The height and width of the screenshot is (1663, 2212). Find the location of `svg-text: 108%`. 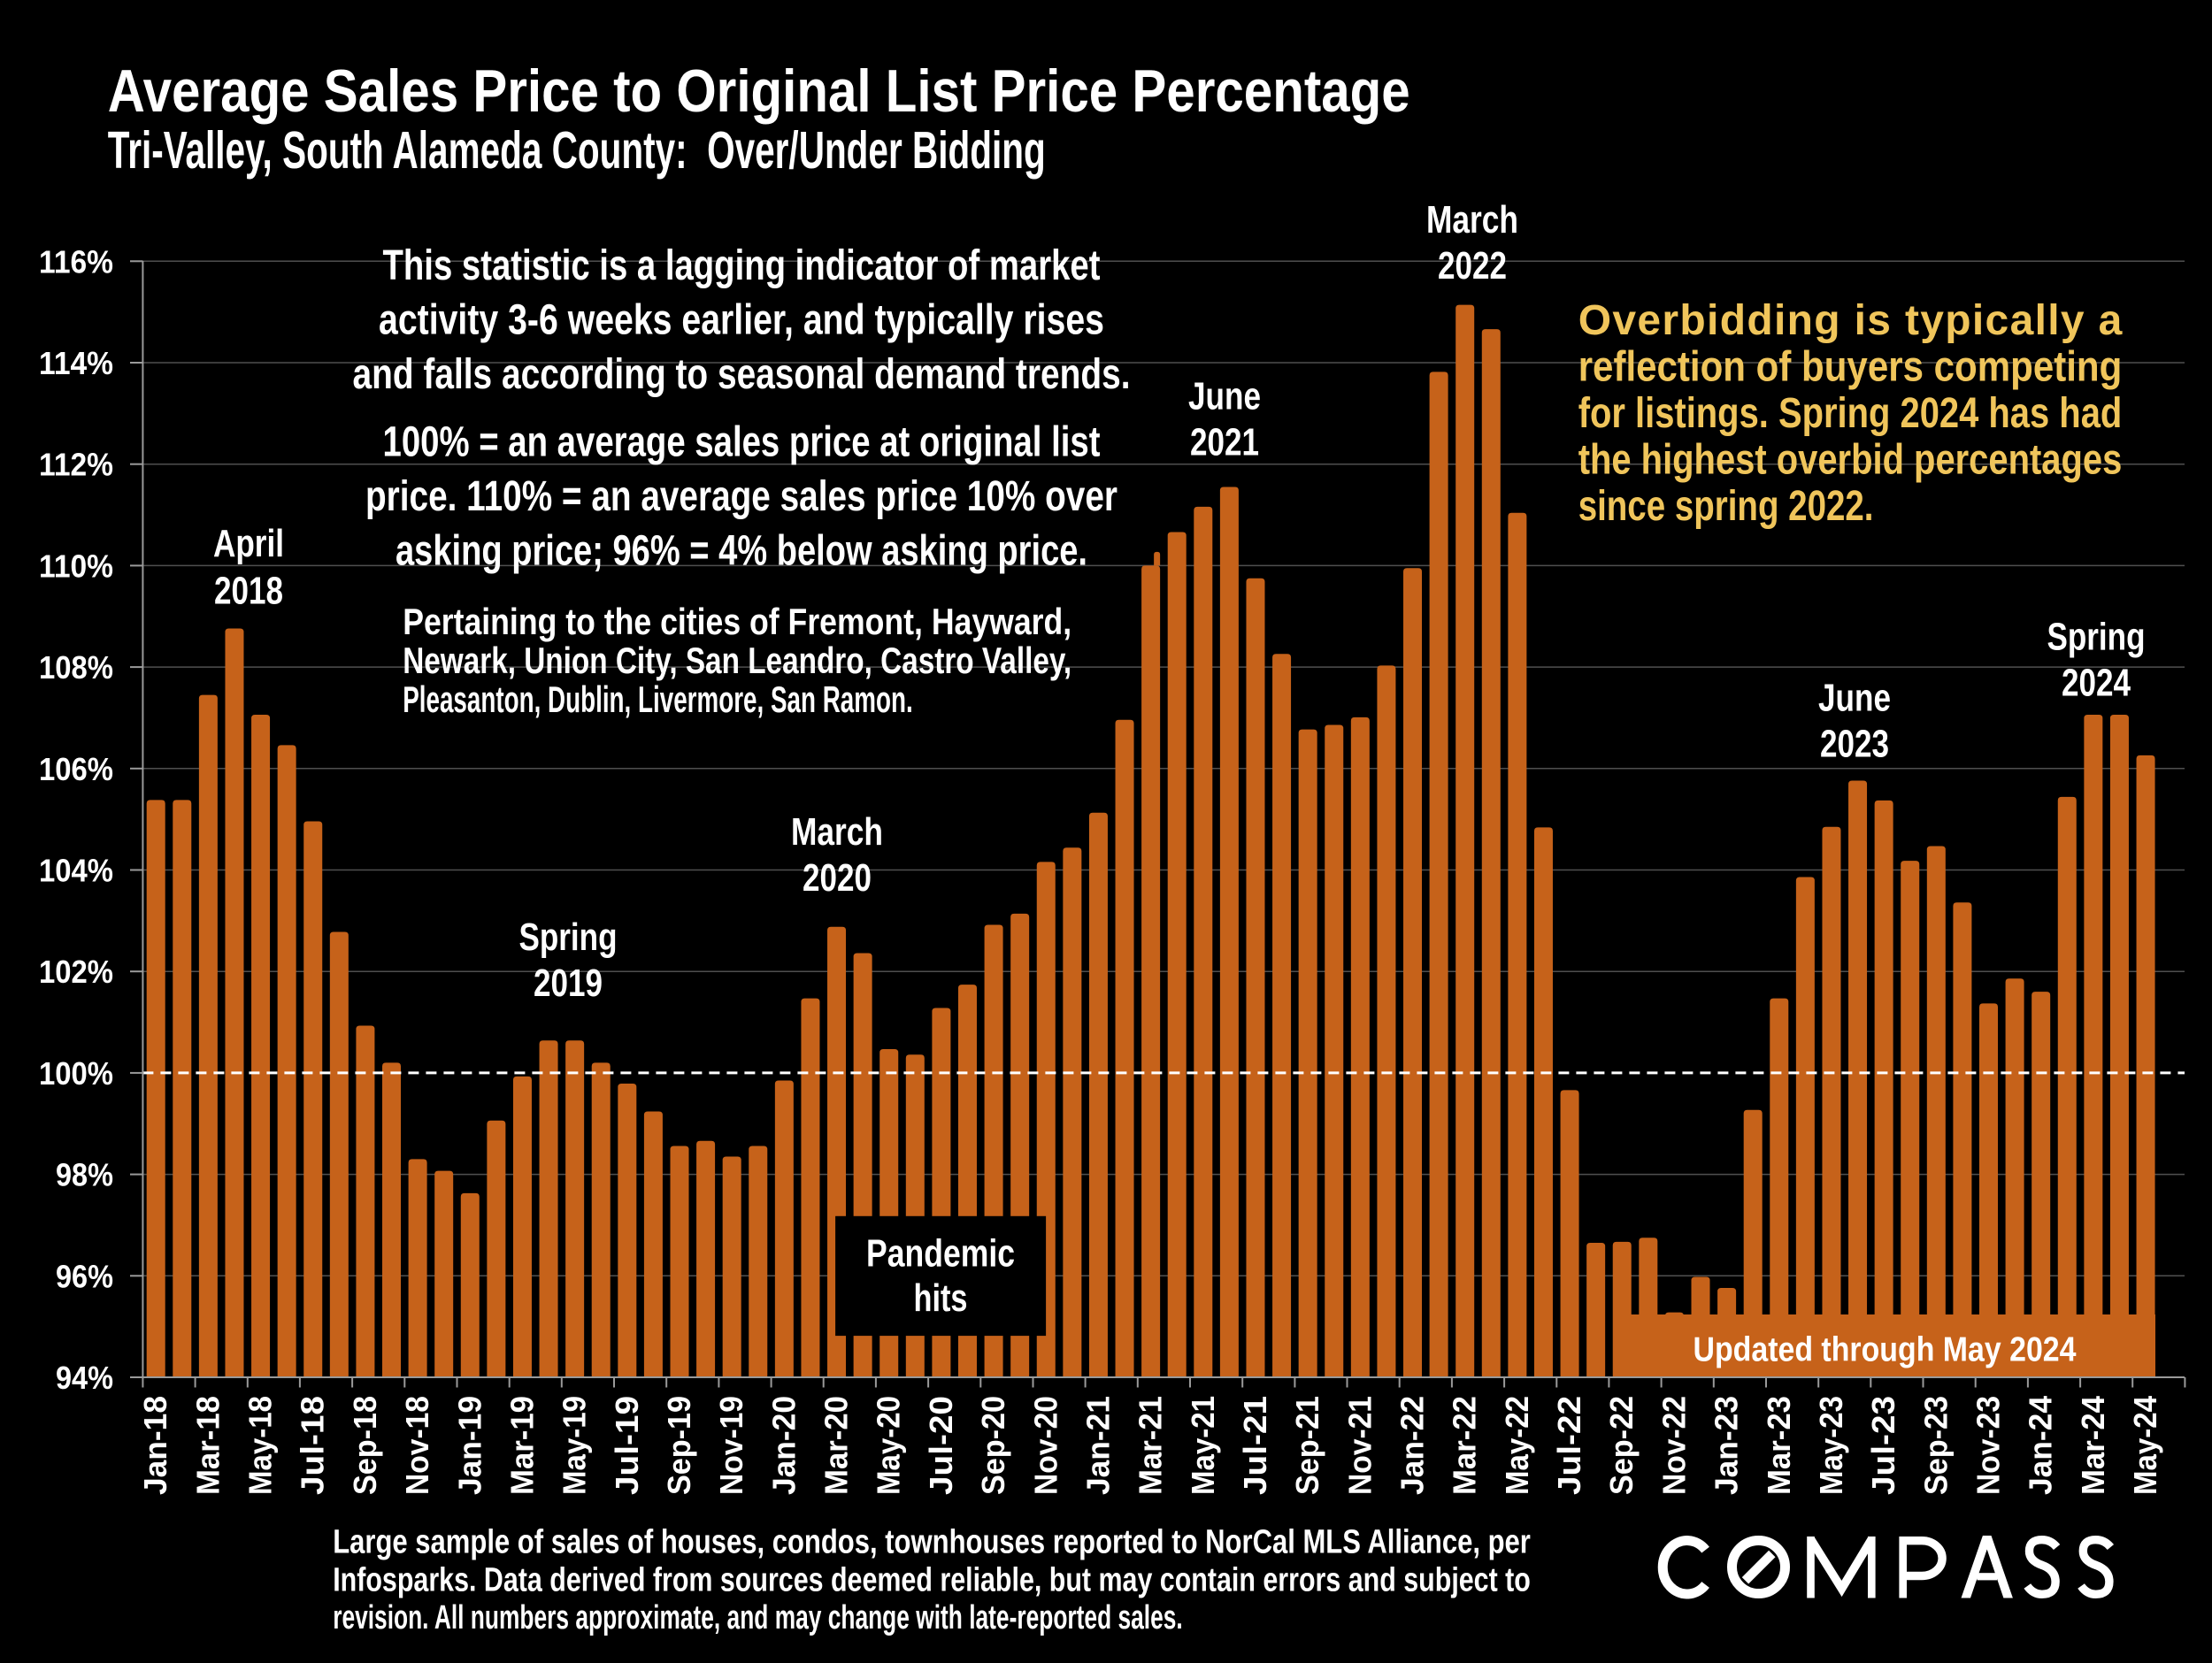

svg-text: 108% is located at coordinates (76, 668).